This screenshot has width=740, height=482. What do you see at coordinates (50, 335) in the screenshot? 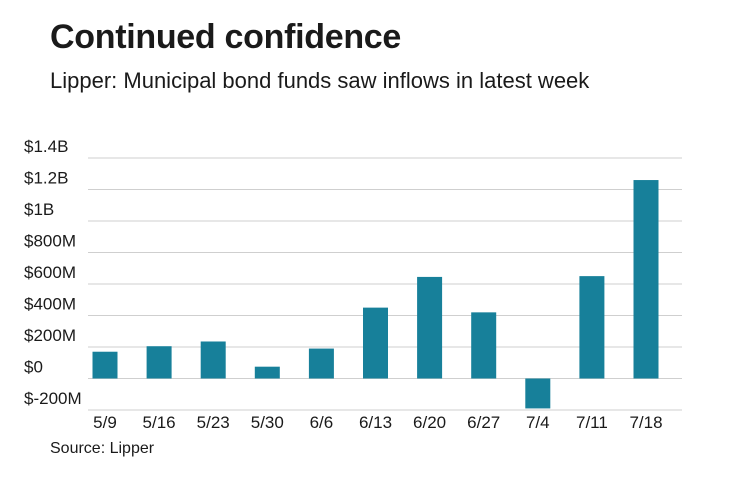
I see `y-tick-label: $200M` at bounding box center [50, 335].